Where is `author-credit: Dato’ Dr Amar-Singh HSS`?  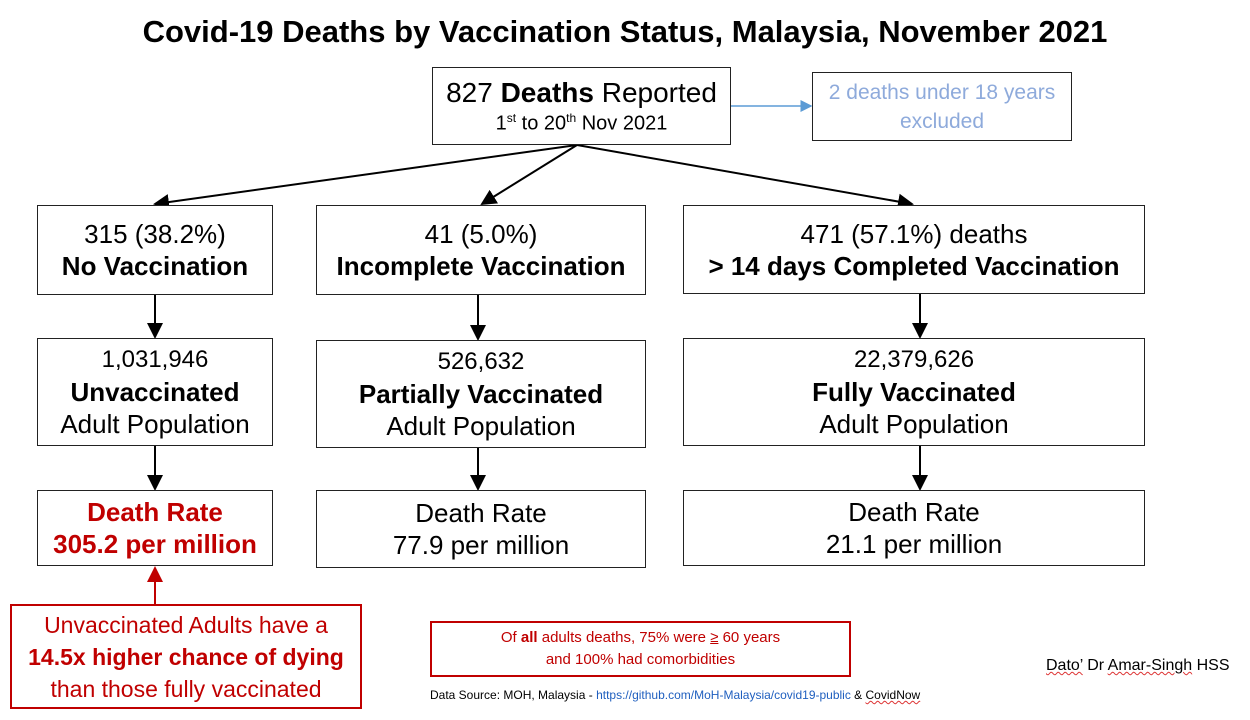
author-credit: Dato’ Dr Amar-Singh HSS is located at coordinates (1138, 665).